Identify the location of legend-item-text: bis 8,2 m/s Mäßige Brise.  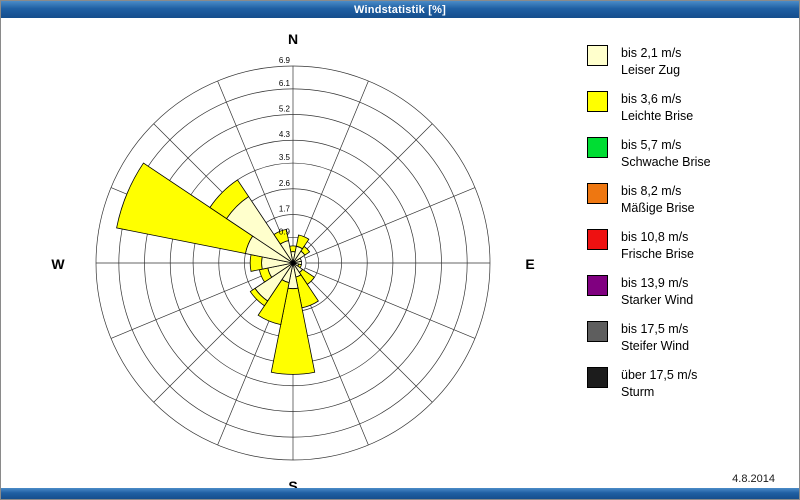
(658, 200).